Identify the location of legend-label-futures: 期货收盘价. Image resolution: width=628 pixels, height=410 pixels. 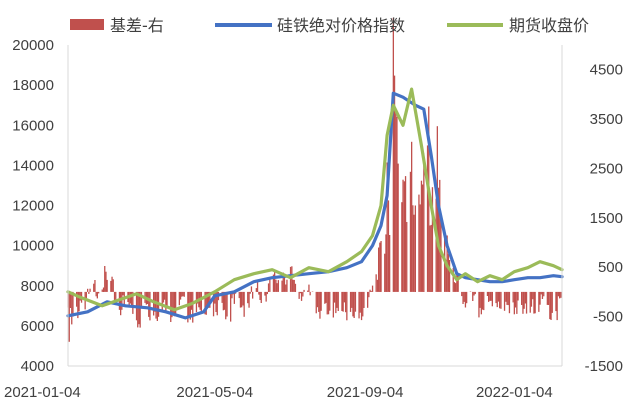
(549, 25).